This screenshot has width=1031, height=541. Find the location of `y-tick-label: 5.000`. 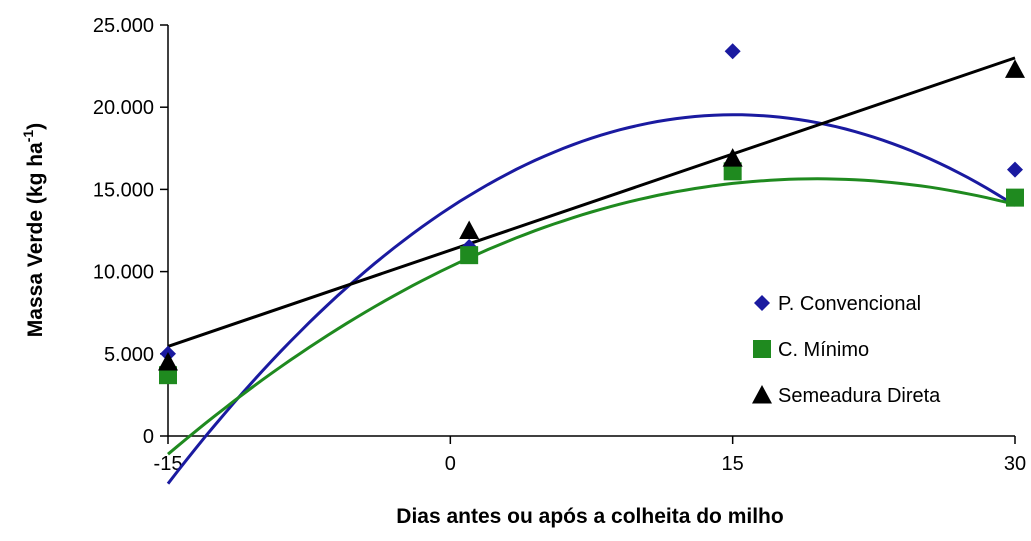

y-tick-label: 5.000 is located at coordinates (129, 355).